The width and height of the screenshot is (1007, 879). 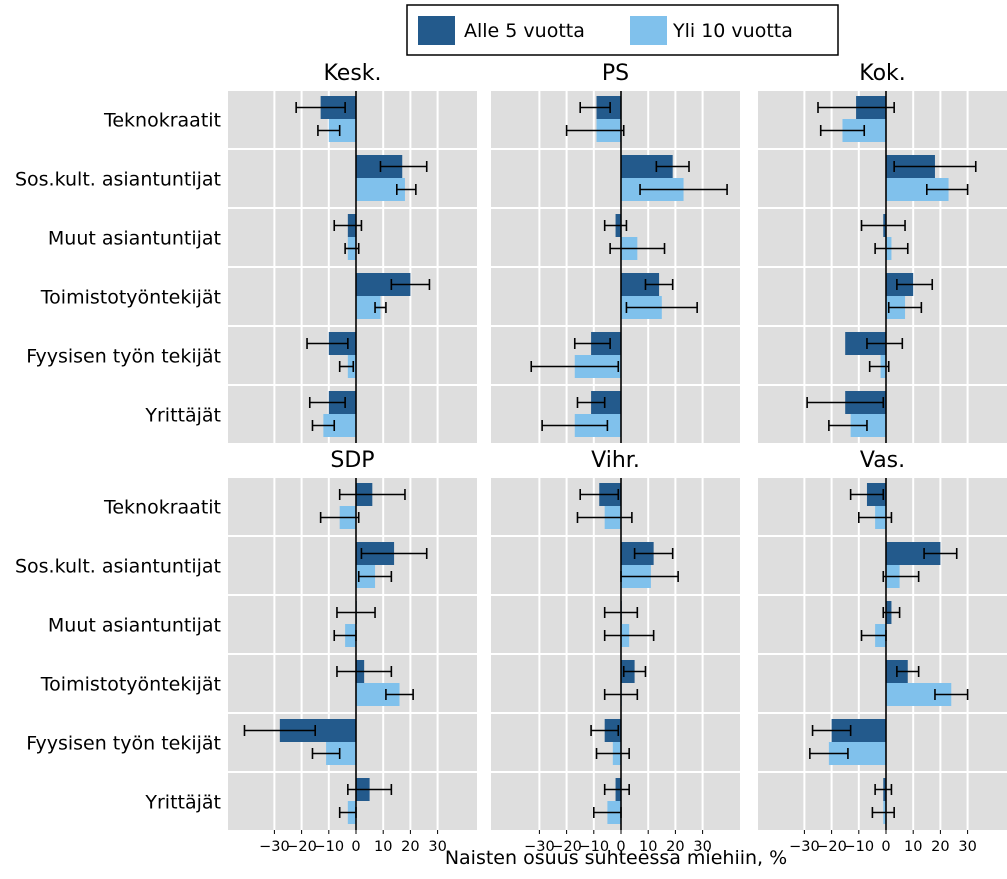 What do you see at coordinates (352, 73) in the screenshot?
I see `panel-title: Kesk.` at bounding box center [352, 73].